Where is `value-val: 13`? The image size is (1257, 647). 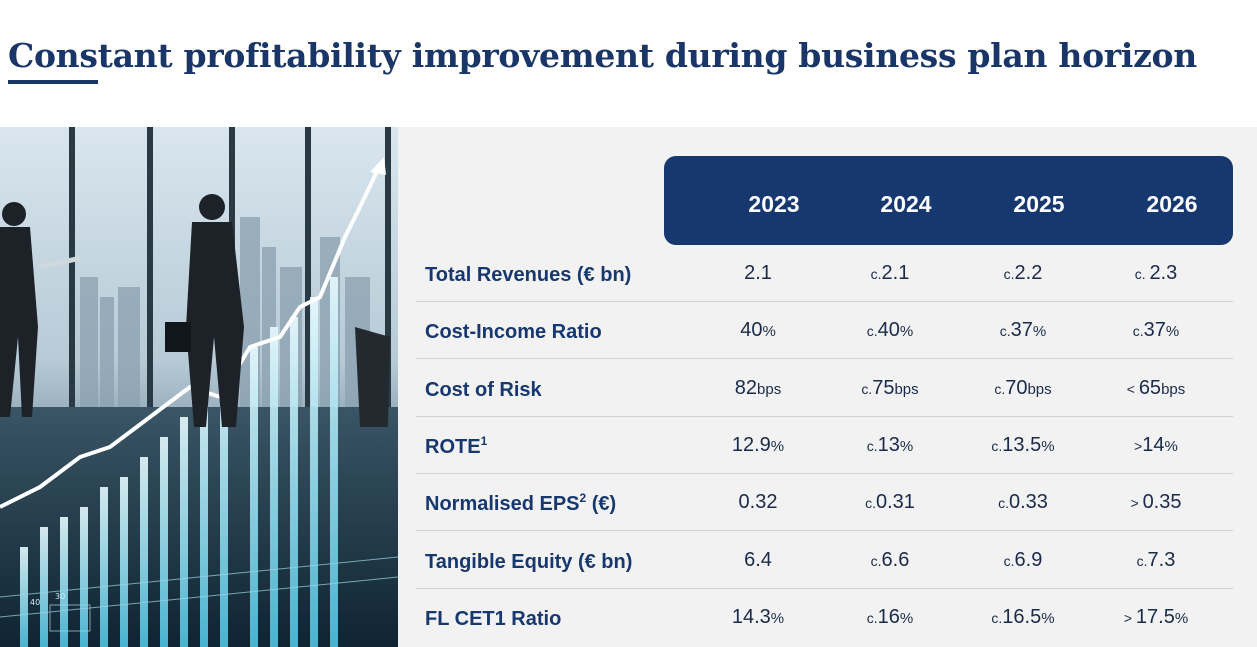
value-val: 13 is located at coordinates (888, 444).